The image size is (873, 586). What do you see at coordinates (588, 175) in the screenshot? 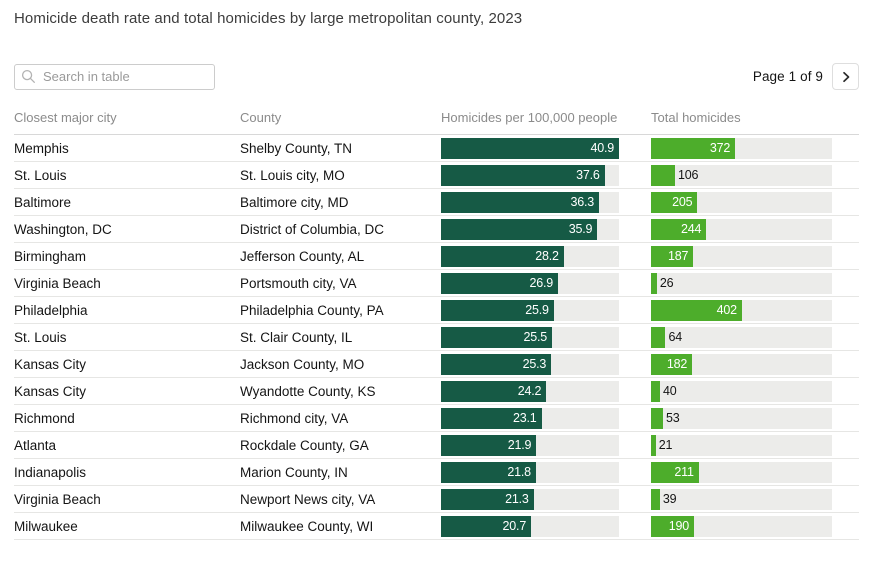
I see `rate-value-label: 37.6` at bounding box center [588, 175].